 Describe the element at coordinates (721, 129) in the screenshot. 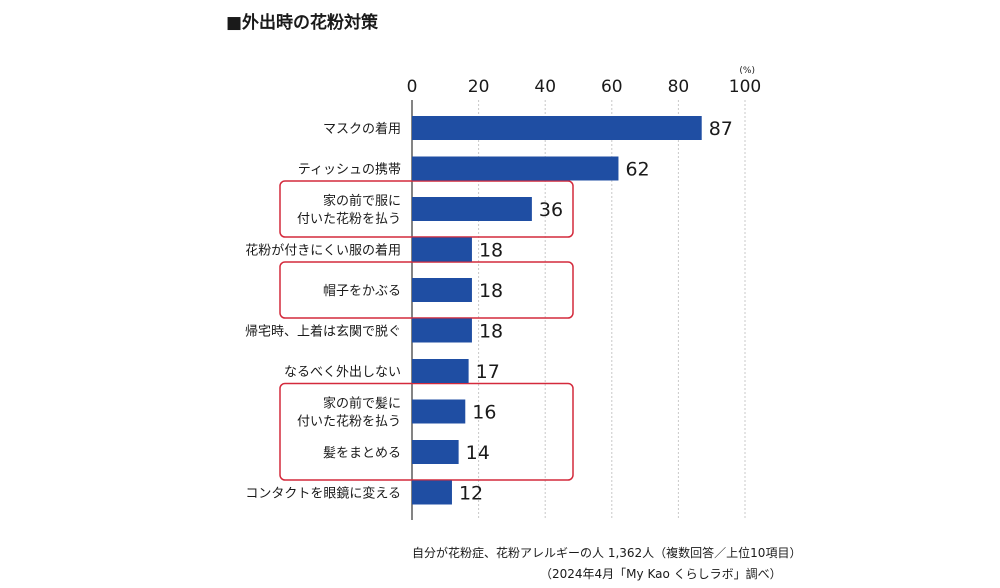

I see `value-label: 87` at that location.